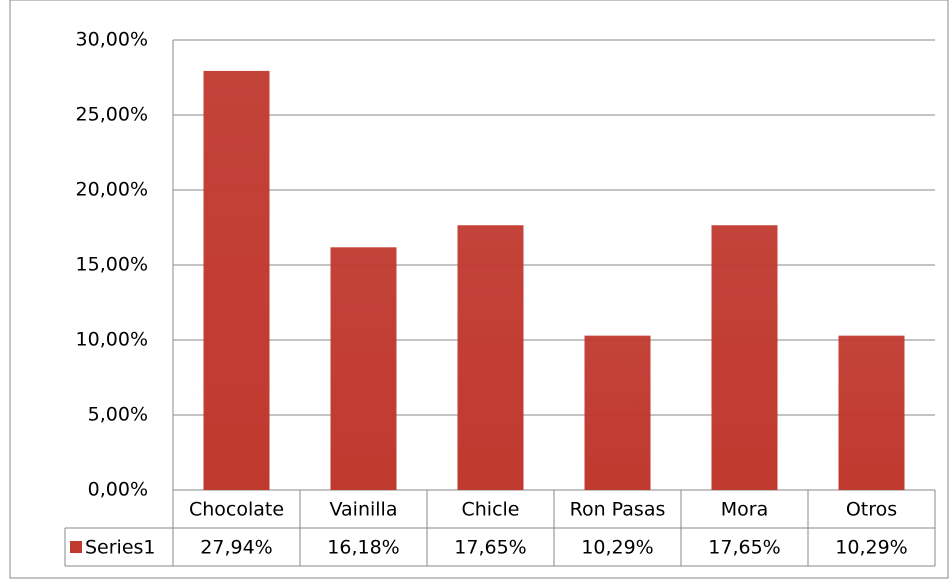 The width and height of the screenshot is (951, 579). What do you see at coordinates (363, 548) in the screenshot?
I see `value-label: 16,18%` at bounding box center [363, 548].